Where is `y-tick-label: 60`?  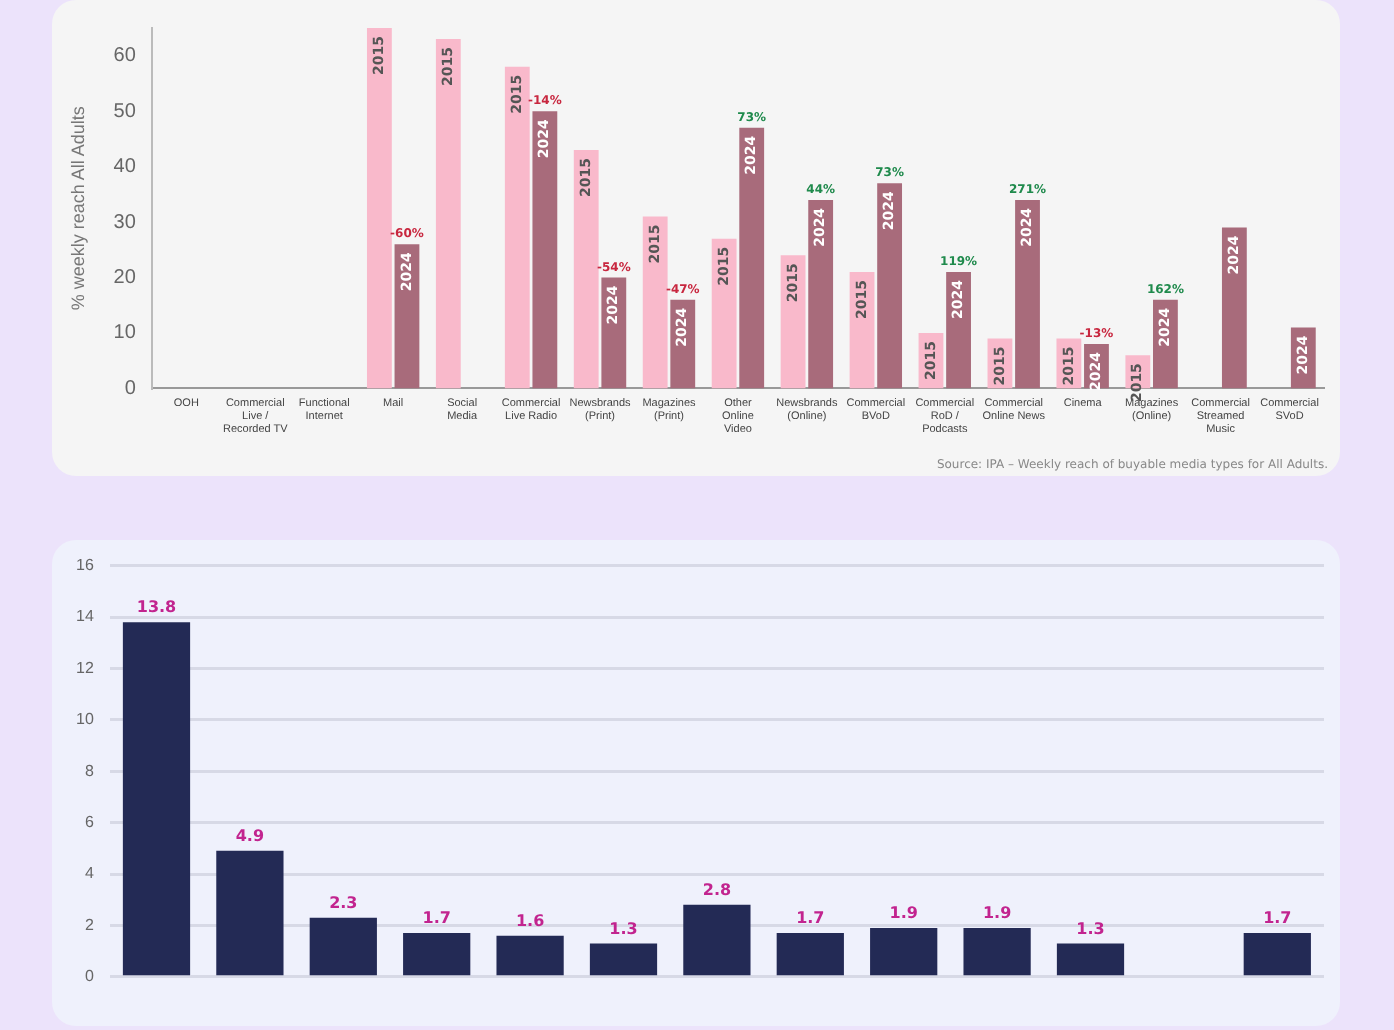
y-tick-label: 60 is located at coordinates (125, 56).